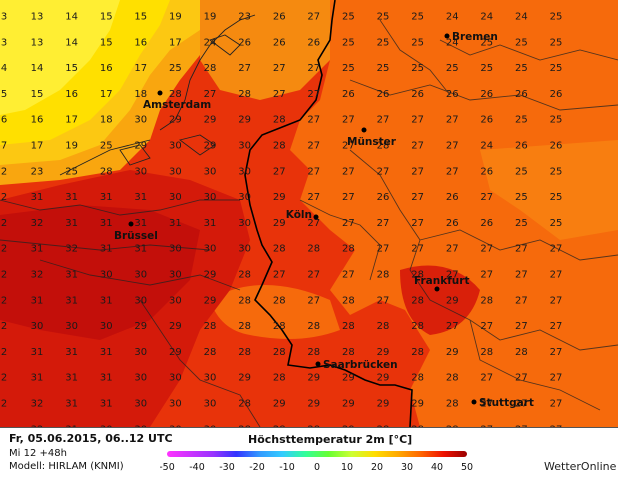 This screenshot has width=618, height=478. Describe the element at coordinates (4, 146) in the screenshot. I see `temperature-value-partial: 7` at that location.